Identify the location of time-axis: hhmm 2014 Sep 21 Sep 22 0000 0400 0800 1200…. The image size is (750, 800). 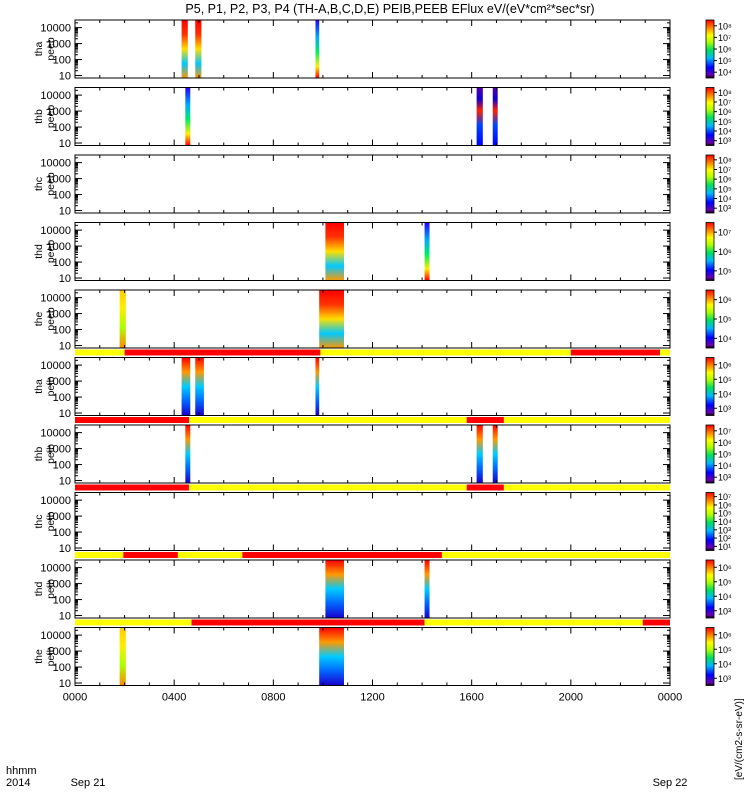
(346, 741).